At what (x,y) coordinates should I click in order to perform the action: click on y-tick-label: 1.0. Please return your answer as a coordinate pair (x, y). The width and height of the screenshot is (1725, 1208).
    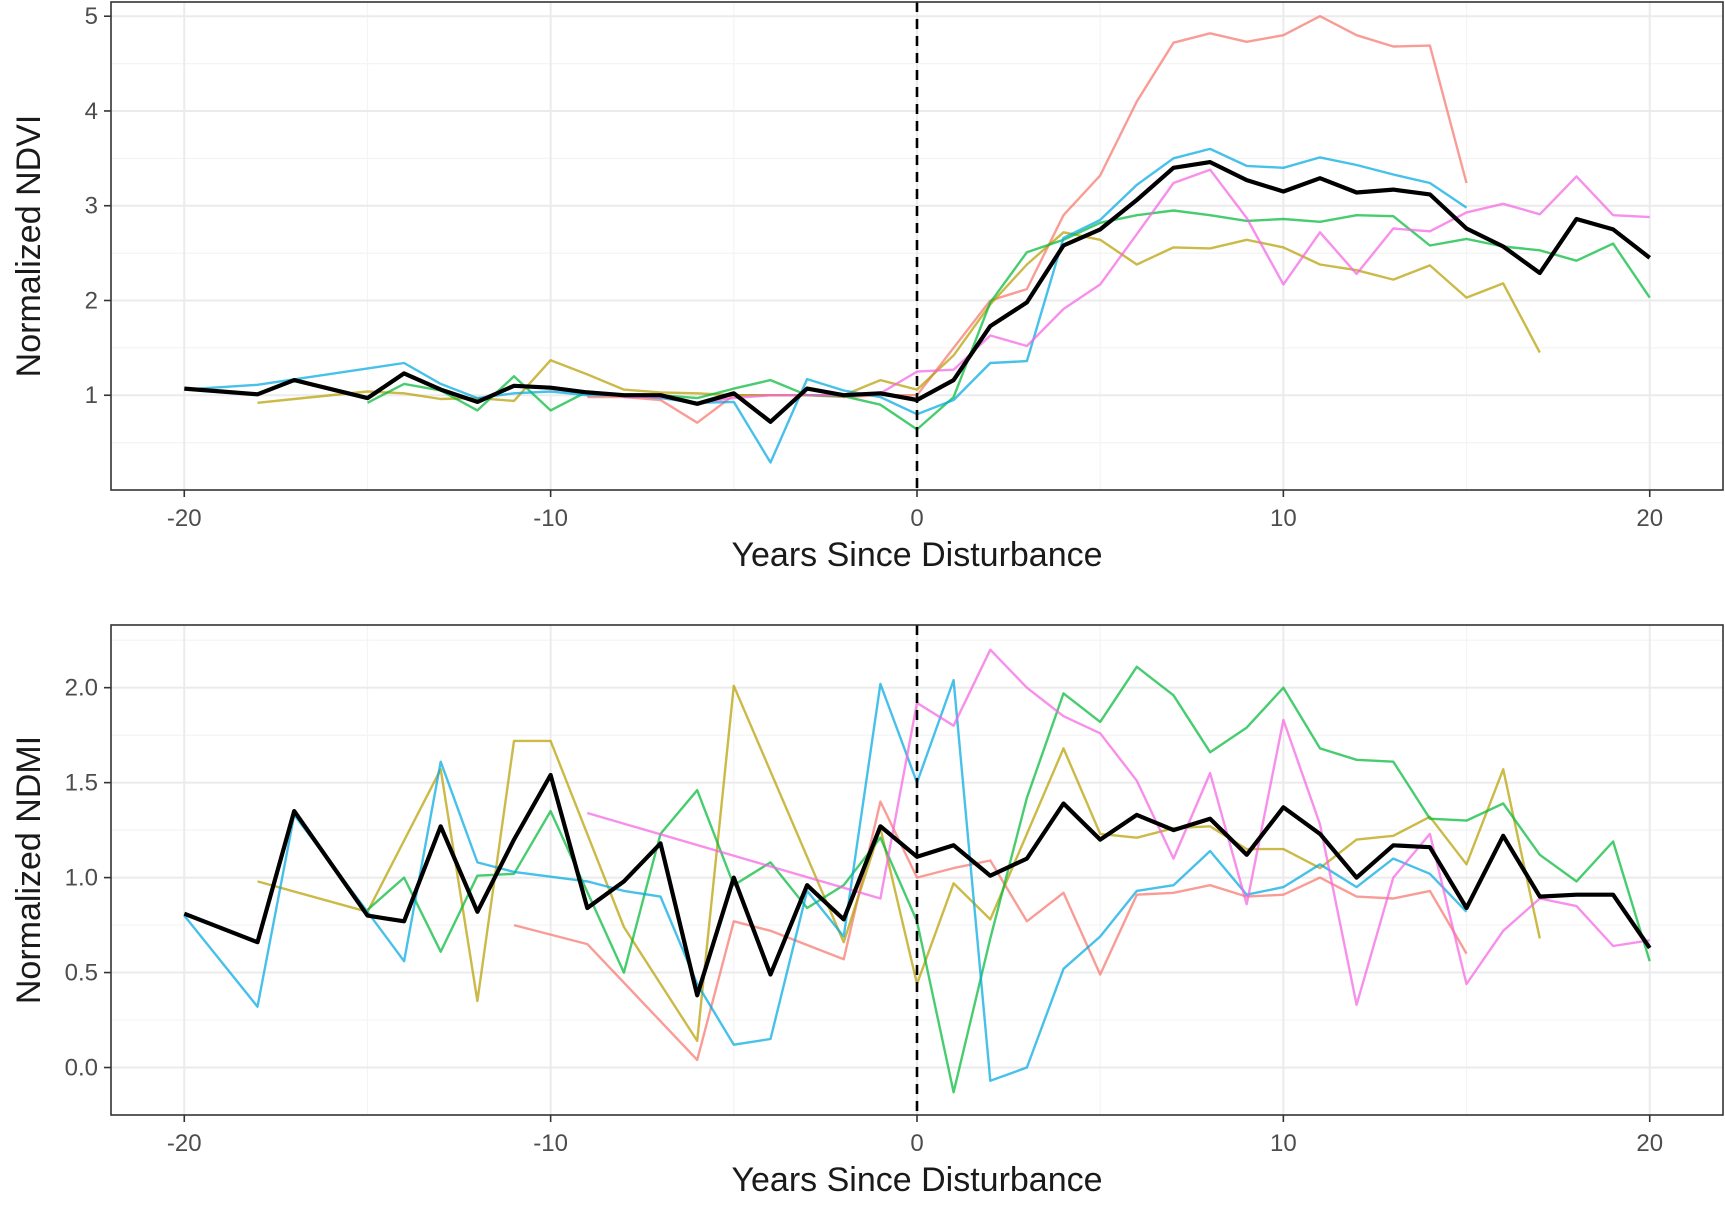
    Looking at the image, I should click on (81, 878).